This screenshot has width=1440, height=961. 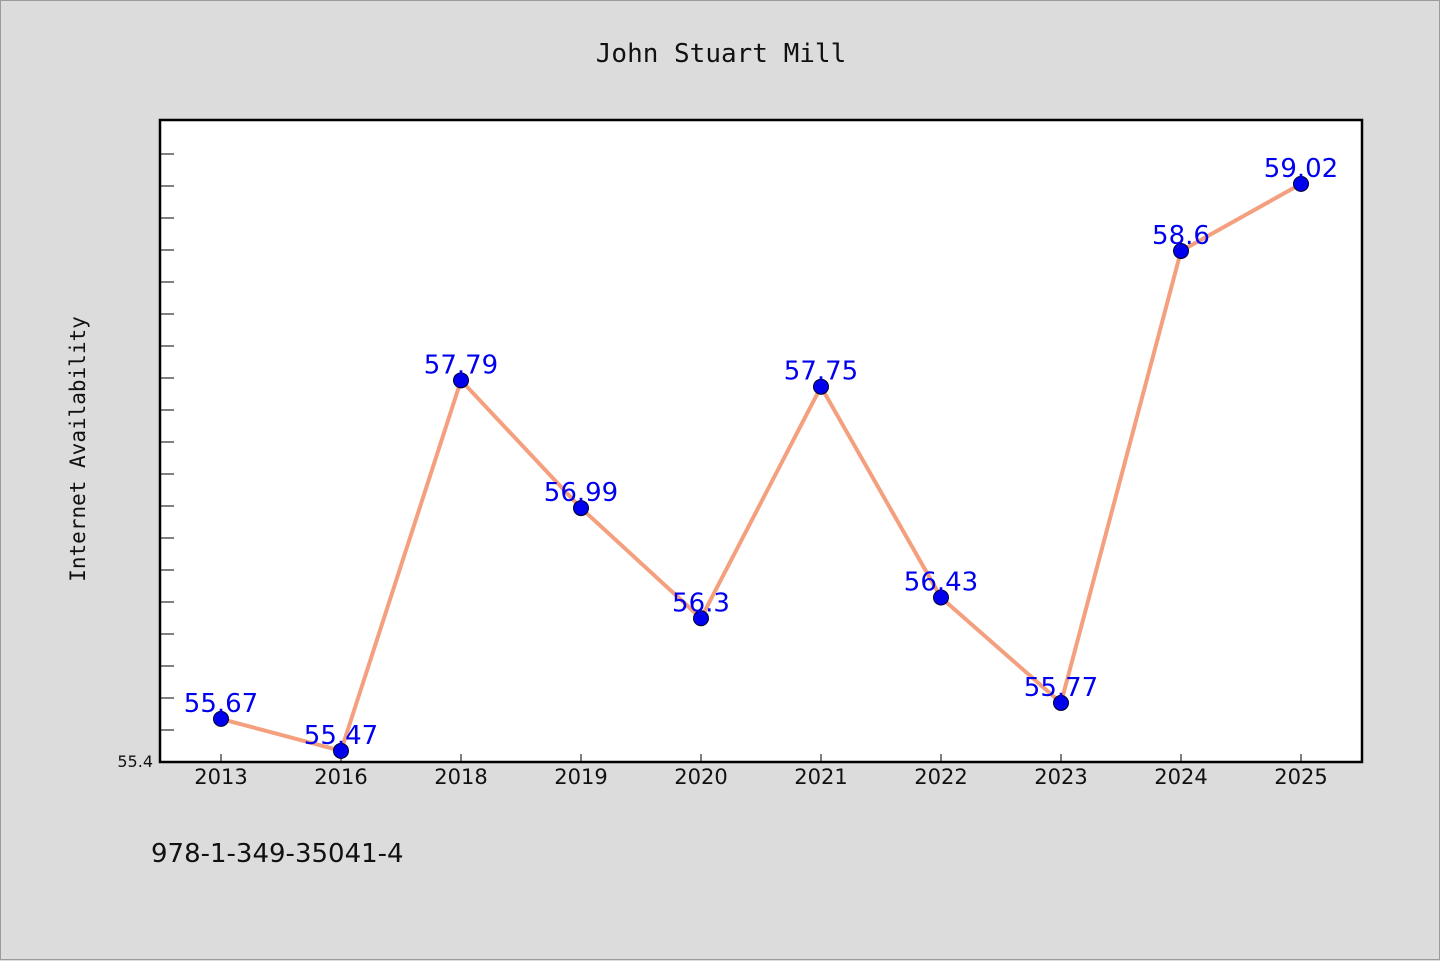 What do you see at coordinates (701, 603) in the screenshot?
I see `data-label: 56.3` at bounding box center [701, 603].